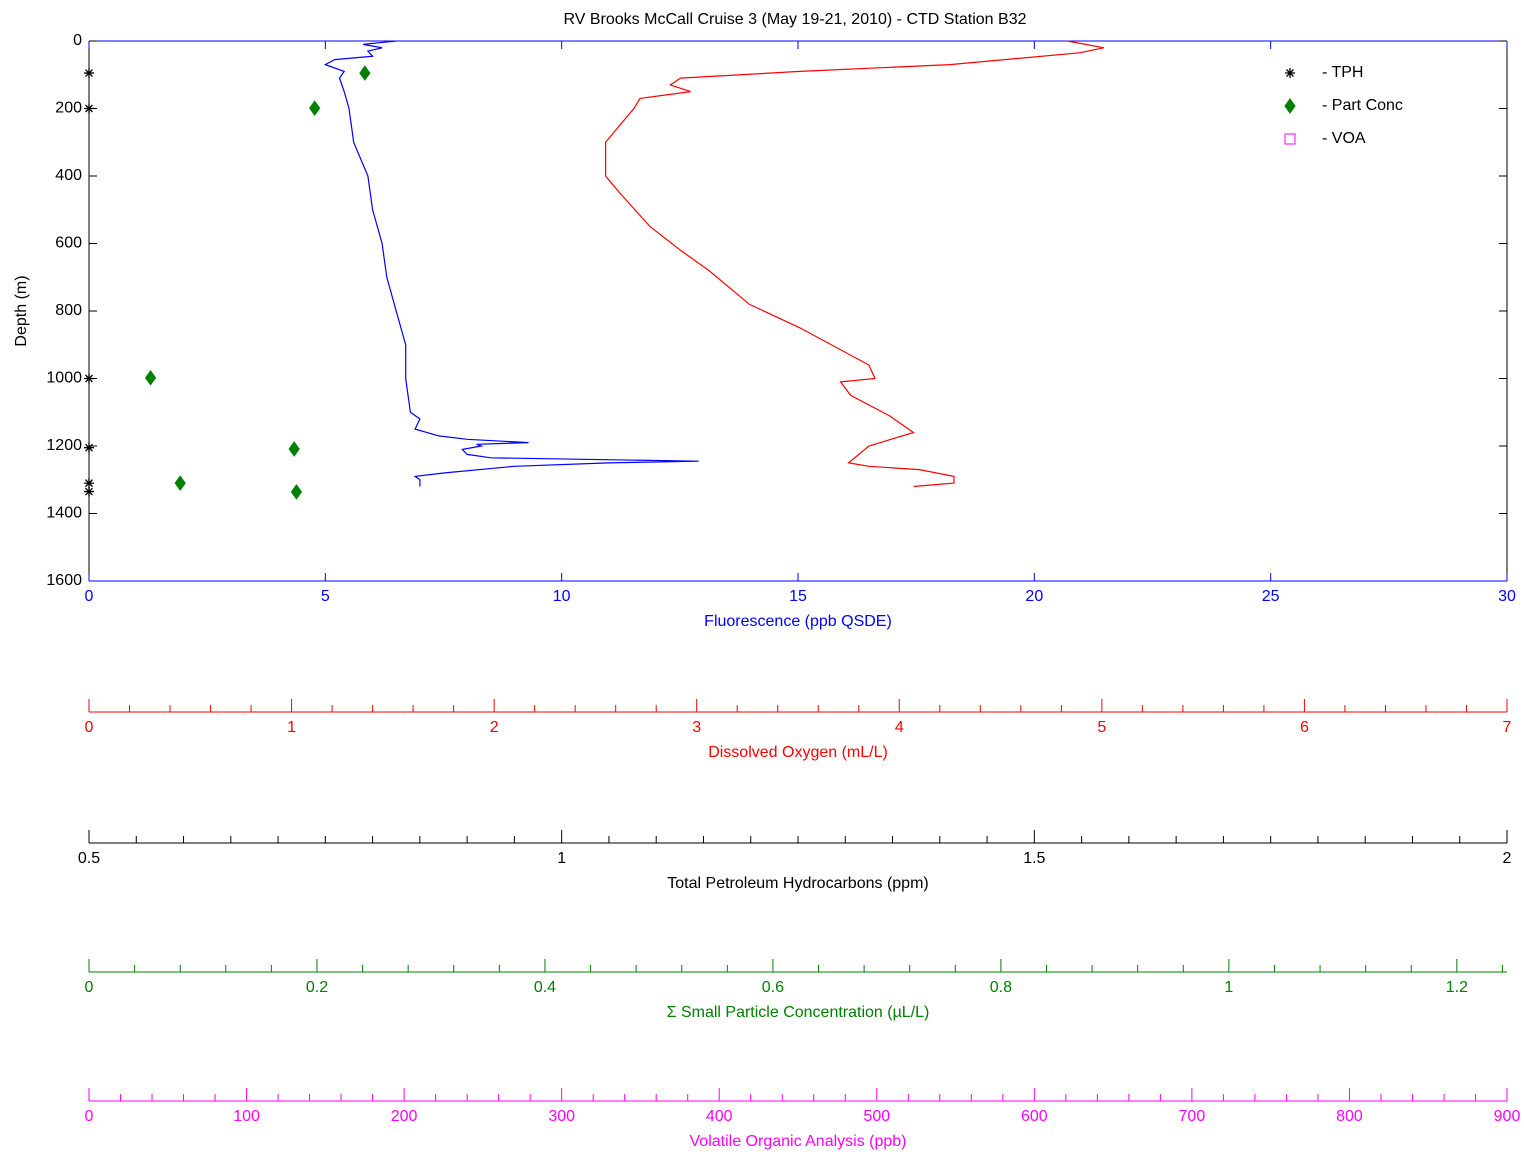 The image size is (1524, 1156). What do you see at coordinates (64, 445) in the screenshot?
I see `y-tick-label: 1200` at bounding box center [64, 445].